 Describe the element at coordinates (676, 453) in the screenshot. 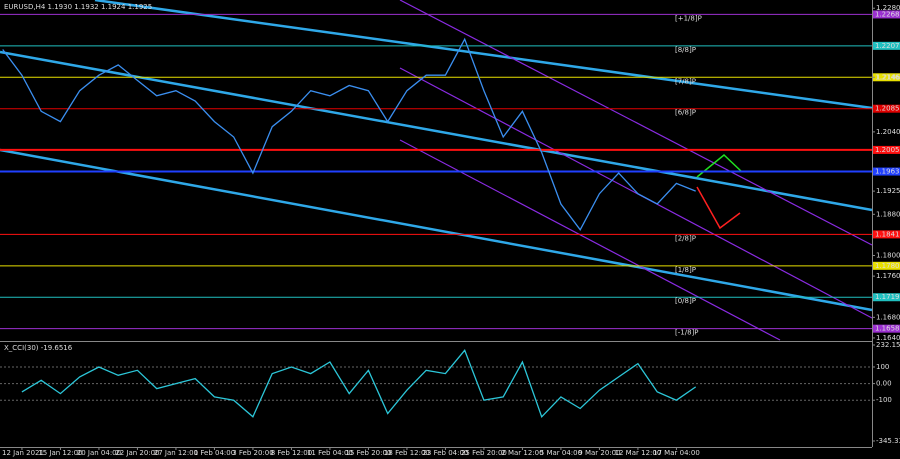

I see `x-tick-label: 17 Mar 04:00` at that location.